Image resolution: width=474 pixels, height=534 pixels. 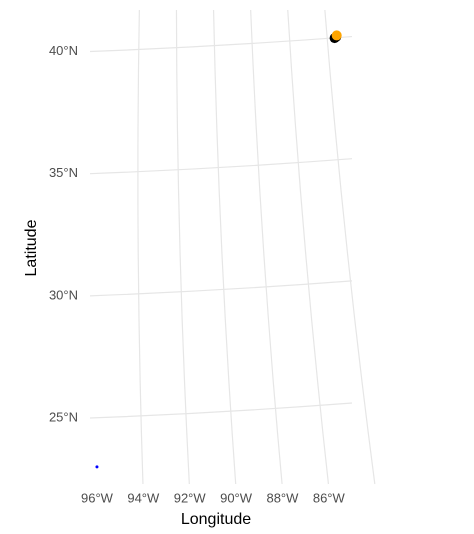 What do you see at coordinates (63, 294) in the screenshot?
I see `y-tick-label: 30°N` at bounding box center [63, 294].